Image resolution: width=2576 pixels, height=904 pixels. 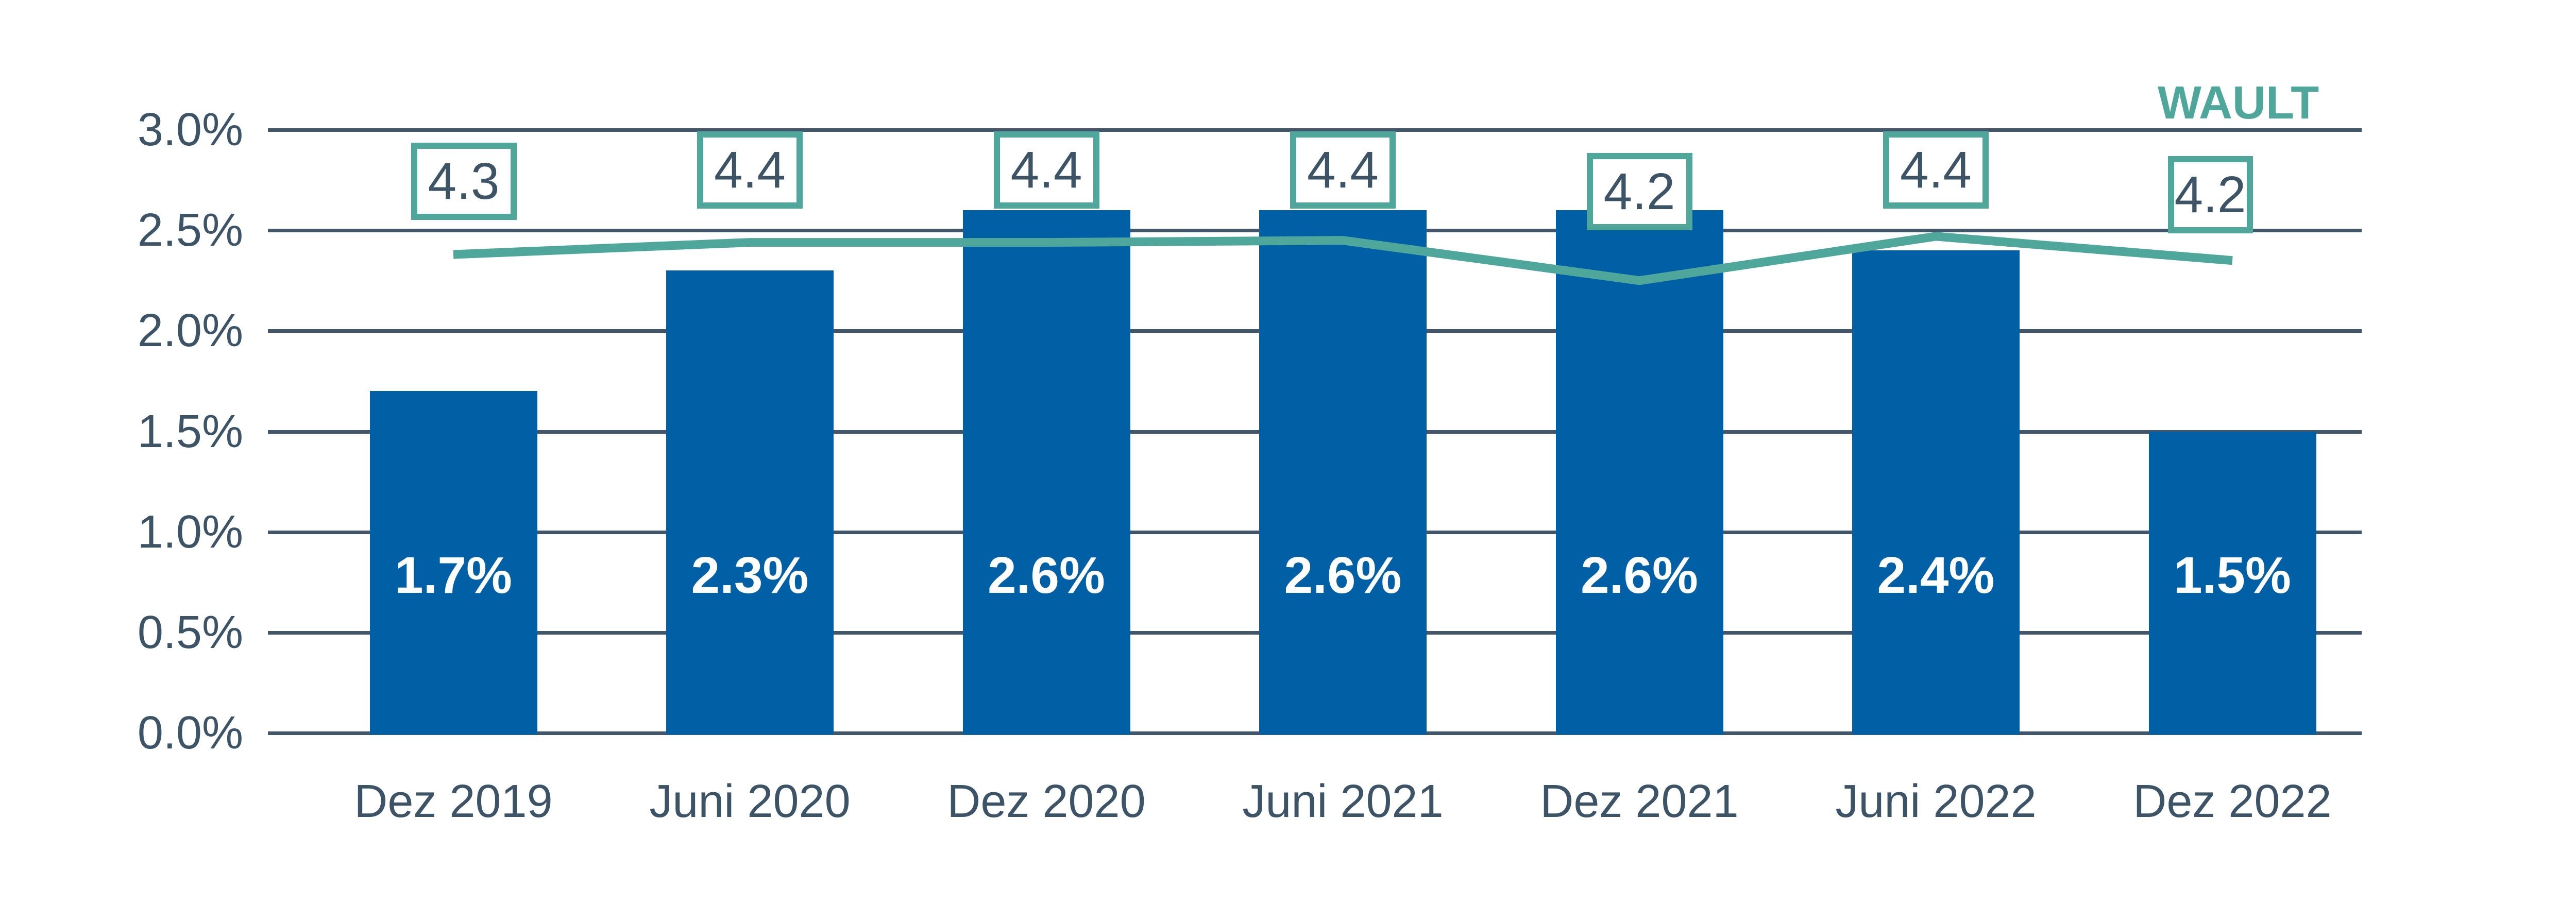 What do you see at coordinates (1046, 801) in the screenshot?
I see `x-category-label: Dez 2020` at bounding box center [1046, 801].